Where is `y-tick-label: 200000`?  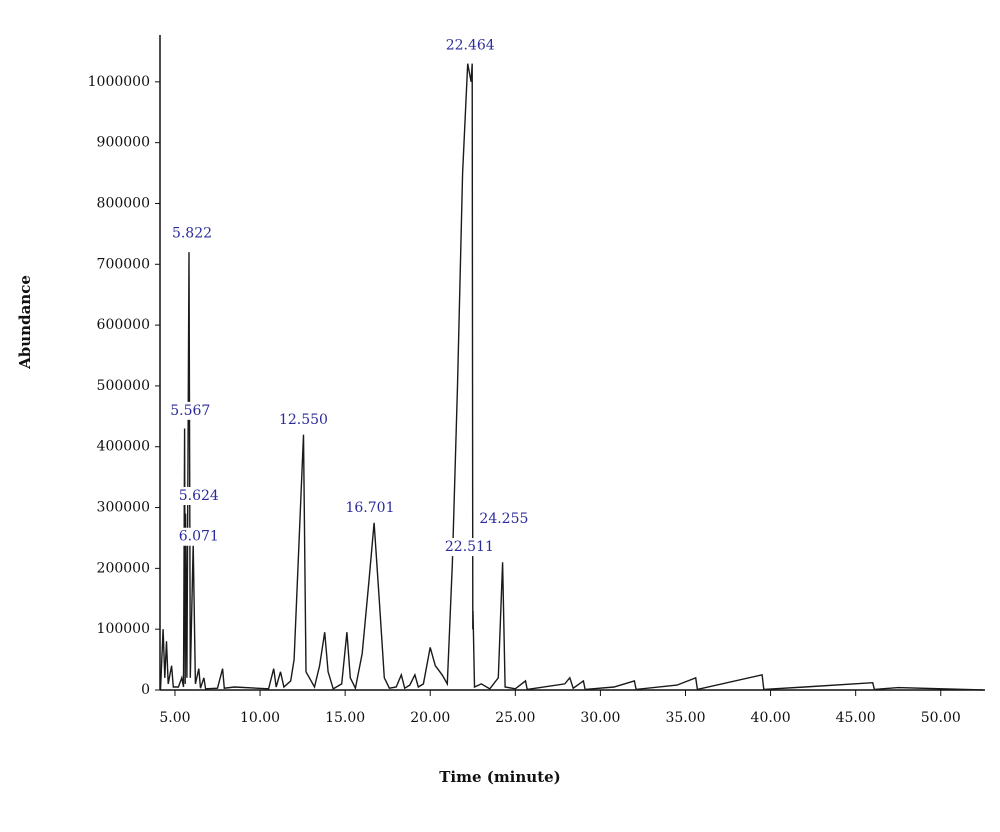
y-tick-label: 200000 is located at coordinates (123, 568).